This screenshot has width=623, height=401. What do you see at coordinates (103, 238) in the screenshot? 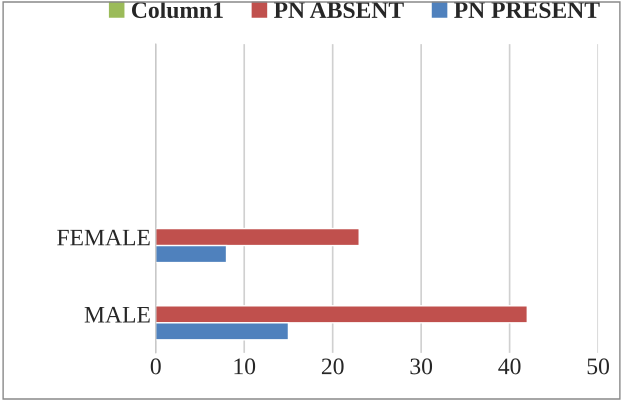
I see `y-tick-label: FEMALE` at bounding box center [103, 238].